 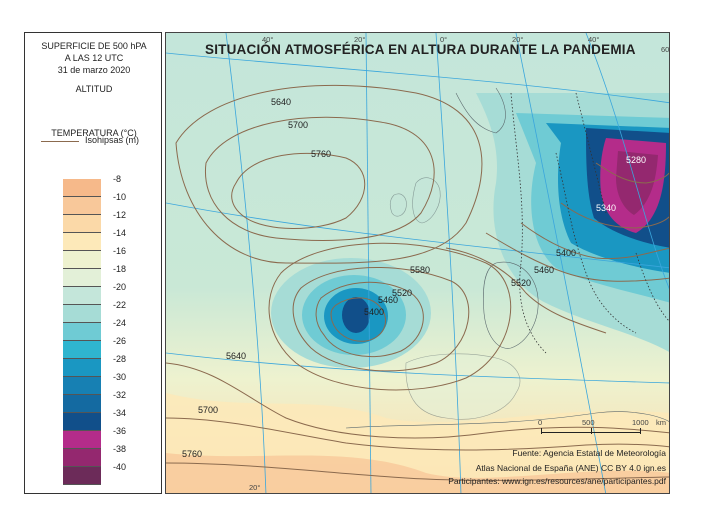 I want to click on isohypse-label-5580: 5580, so click(x=420, y=270).